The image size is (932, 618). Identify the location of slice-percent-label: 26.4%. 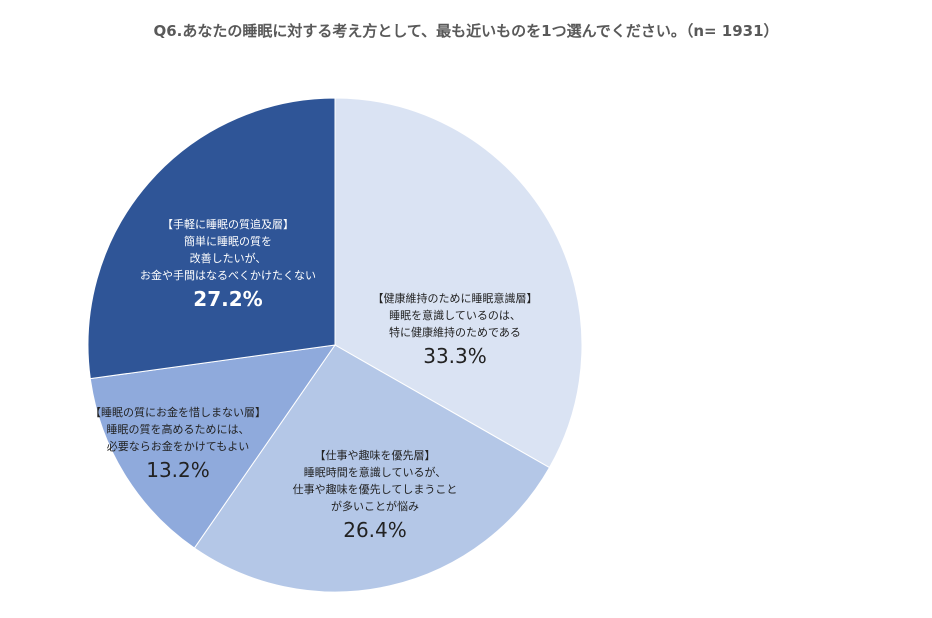
(375, 530).